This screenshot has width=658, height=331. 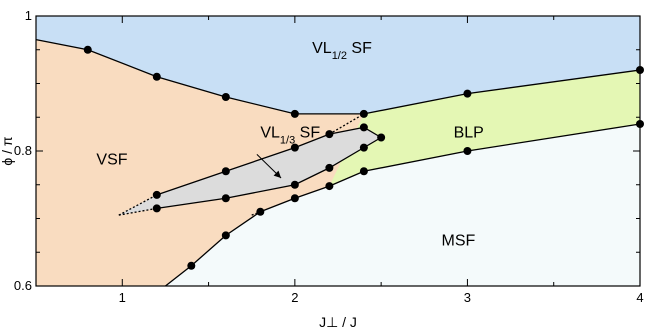 What do you see at coordinates (256, 213) in the screenshot?
I see `dotted-link-lower` at bounding box center [256, 213].